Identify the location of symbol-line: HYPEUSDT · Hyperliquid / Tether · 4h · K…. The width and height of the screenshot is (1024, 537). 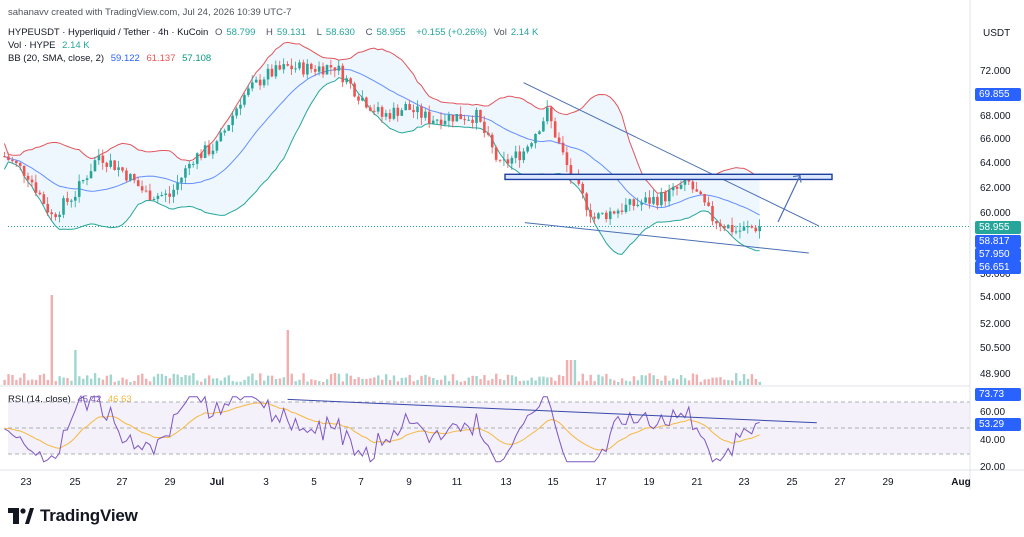
(277, 33).